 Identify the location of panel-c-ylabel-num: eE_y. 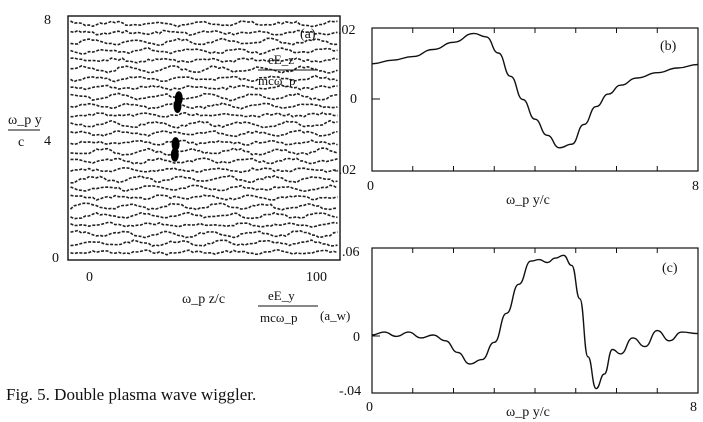
(281, 295).